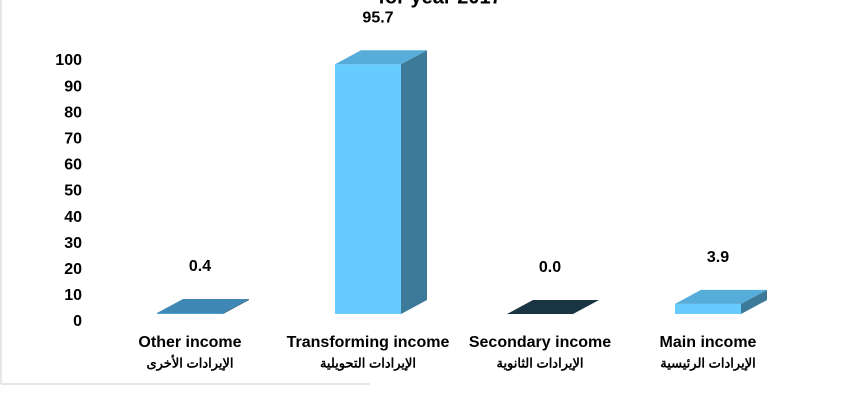 The width and height of the screenshot is (860, 402). Describe the element at coordinates (707, 363) in the screenshot. I see `x-tick-label-ar: الإيرادات الرئيسية` at that location.